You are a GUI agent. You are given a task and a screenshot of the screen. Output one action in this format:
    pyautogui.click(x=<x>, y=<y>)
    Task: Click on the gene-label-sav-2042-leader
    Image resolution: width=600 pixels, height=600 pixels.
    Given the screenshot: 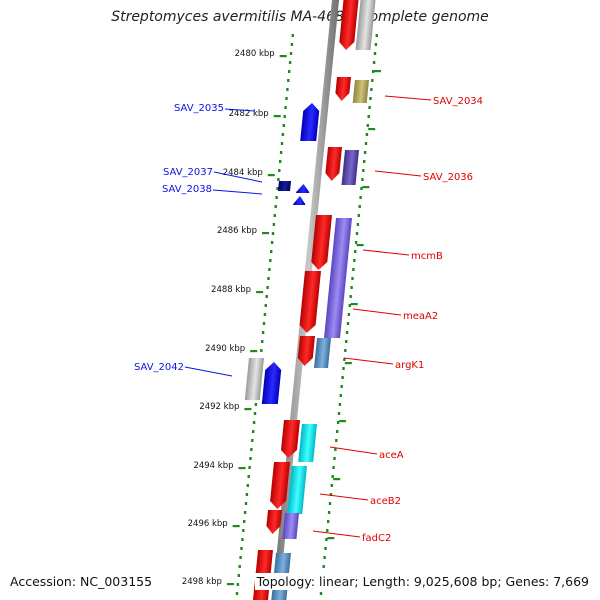 What is the action you would take?
    pyautogui.click(x=208, y=371)
    